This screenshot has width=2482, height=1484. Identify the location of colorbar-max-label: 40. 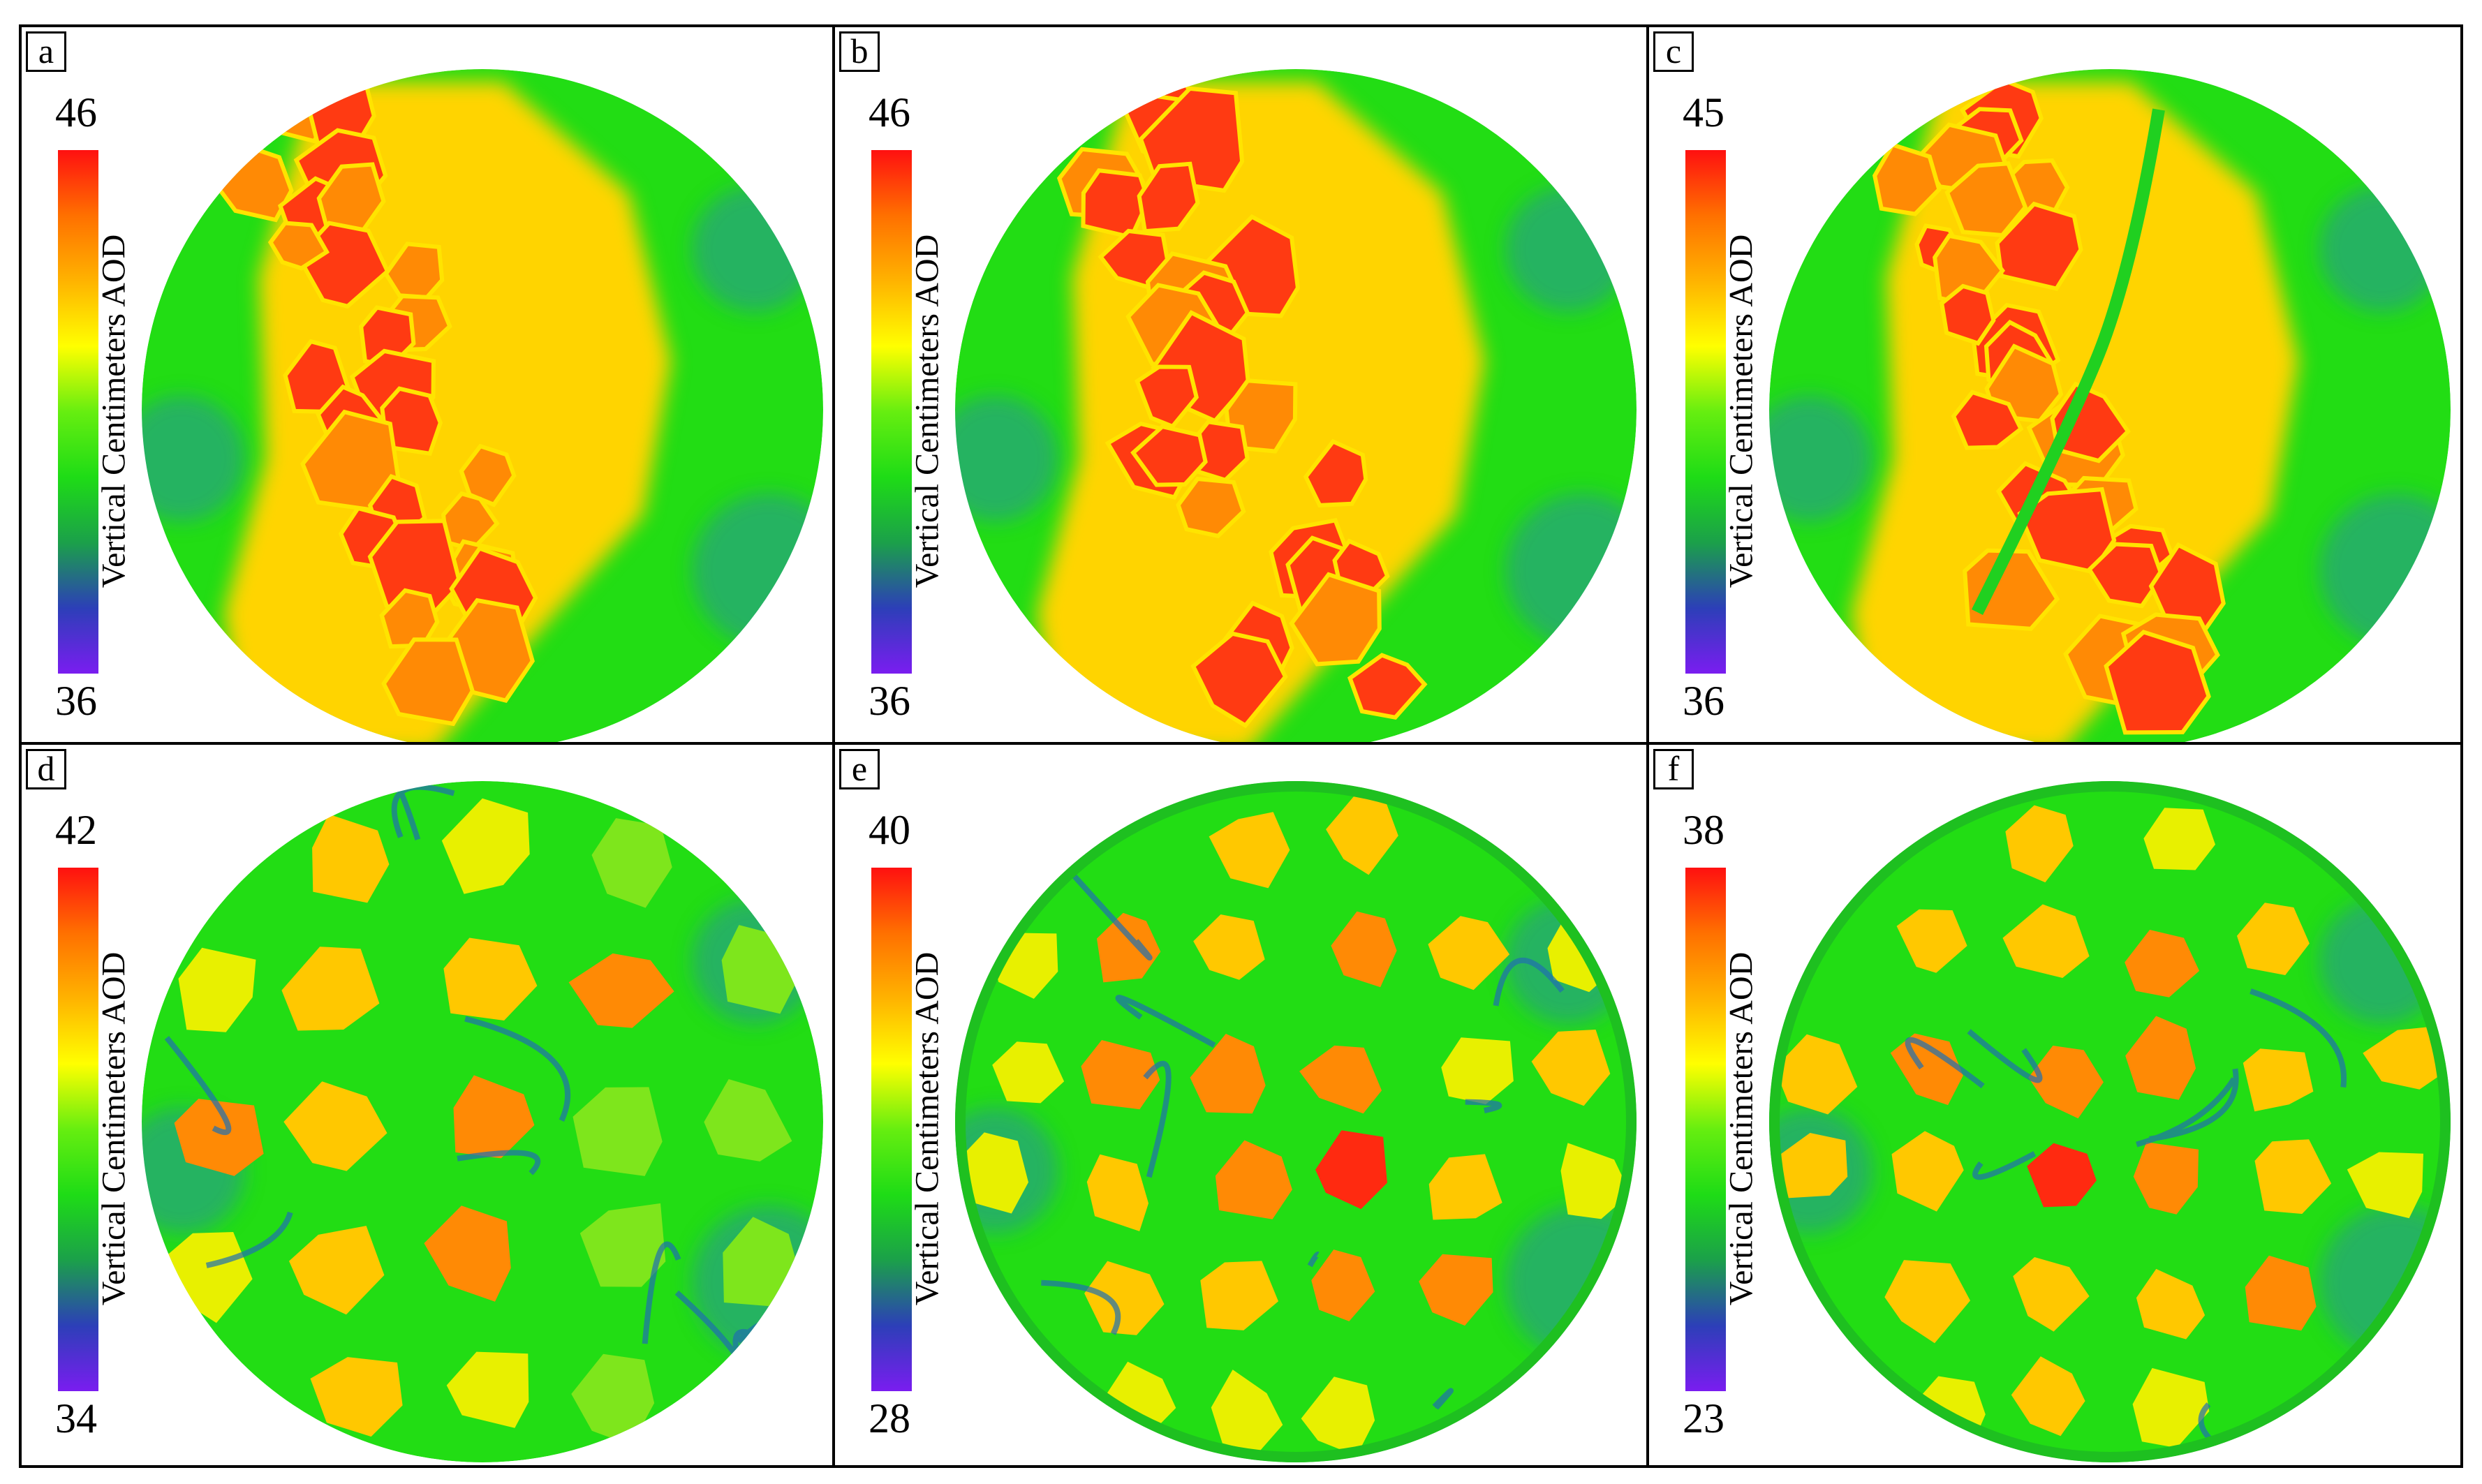
(889, 830).